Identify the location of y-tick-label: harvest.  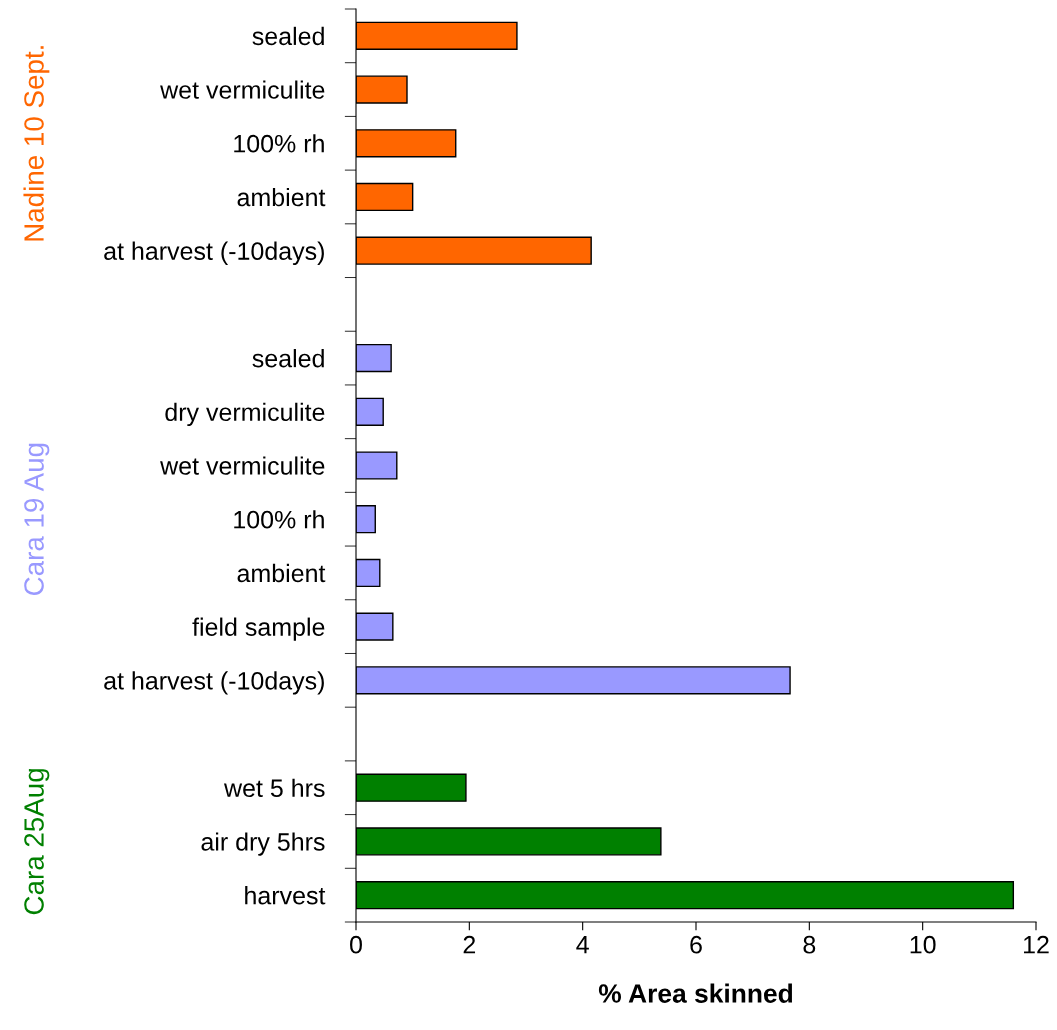
(285, 895).